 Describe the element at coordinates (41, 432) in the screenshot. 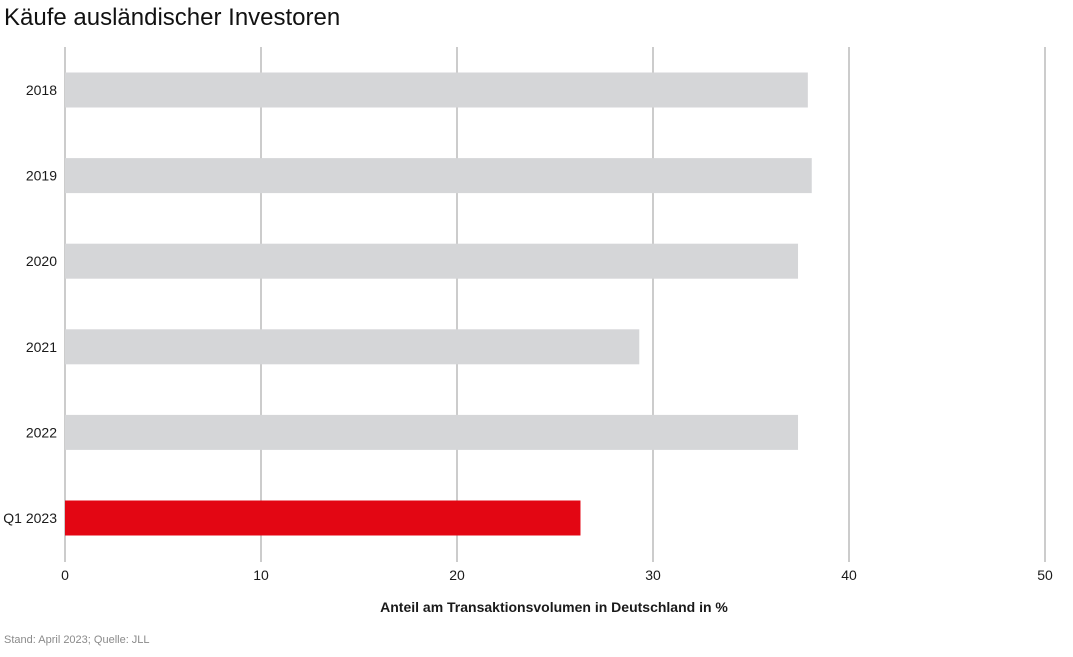

I see `category-label: 2022` at that location.